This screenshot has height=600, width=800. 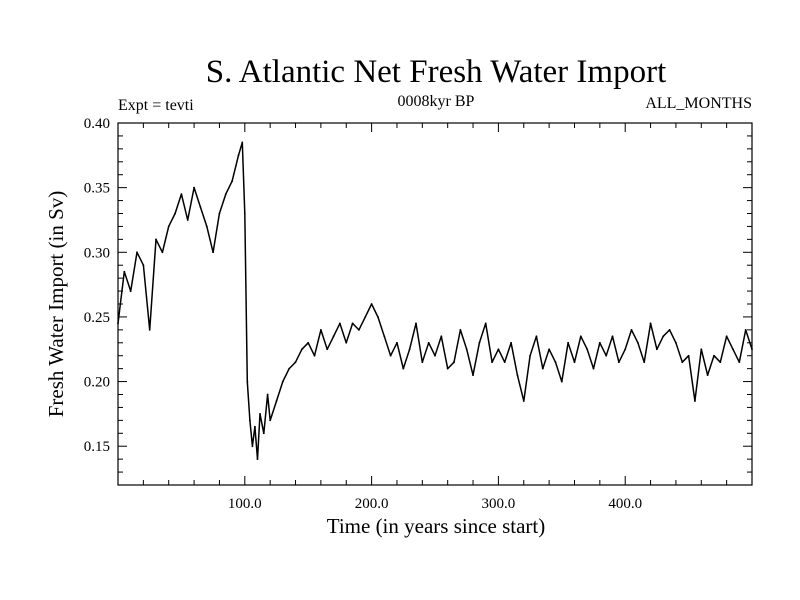 I want to click on chart-title: S. Atlantic Net Fresh Water Import, so click(x=436, y=72).